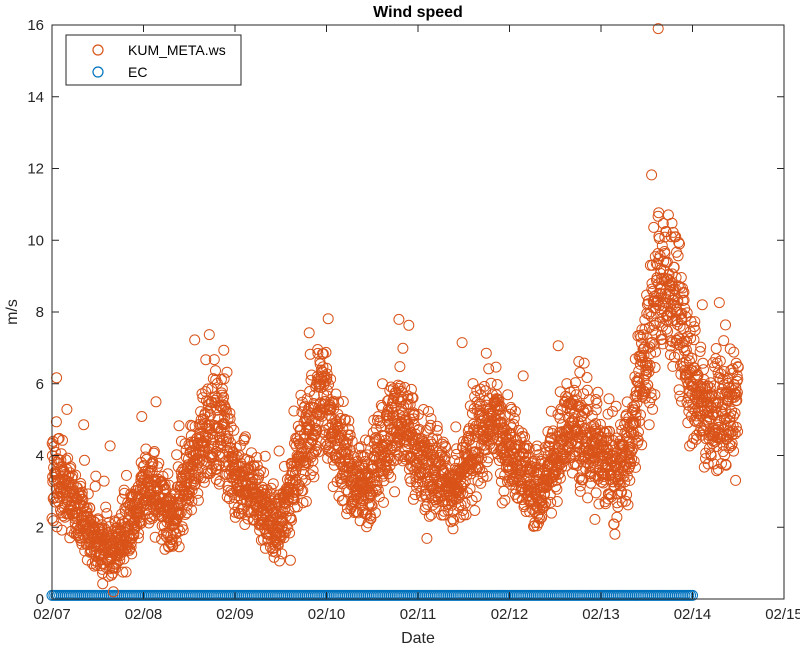  Describe the element at coordinates (35, 97) in the screenshot. I see `y-tick-label: 14` at that location.